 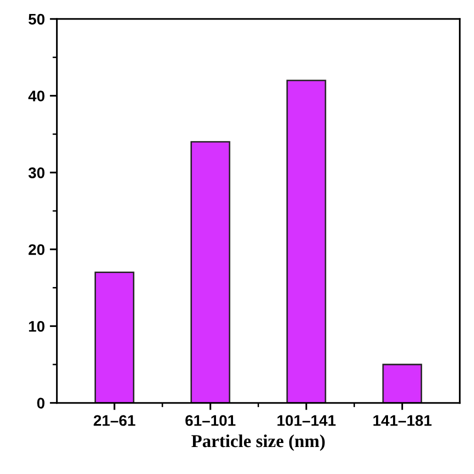 What do you see at coordinates (210, 420) in the screenshot?
I see `x-tick-label: 61–101` at bounding box center [210, 420].